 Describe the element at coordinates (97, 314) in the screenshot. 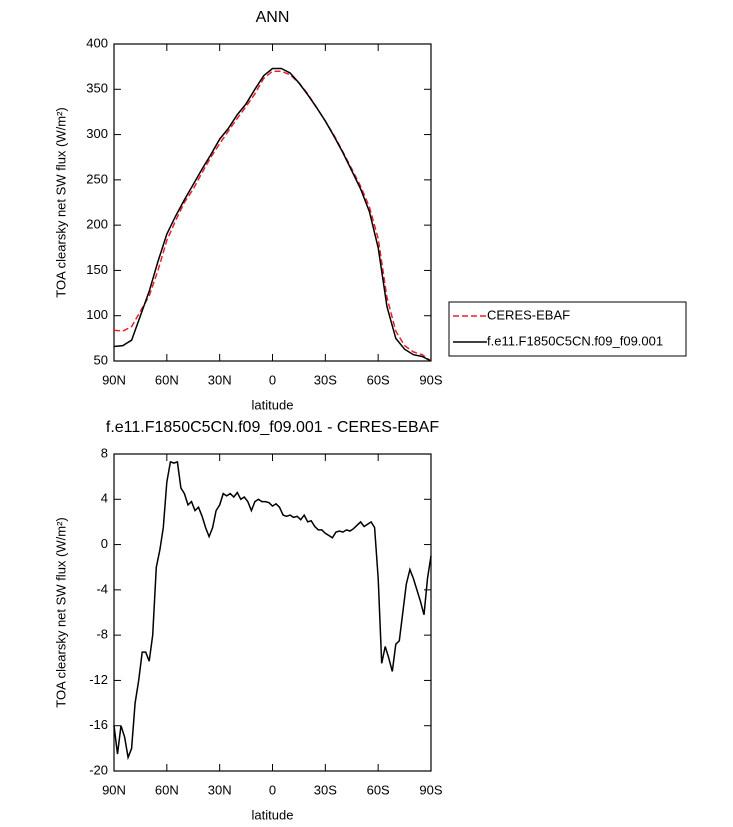

I see `y-tick-label: 100` at that location.